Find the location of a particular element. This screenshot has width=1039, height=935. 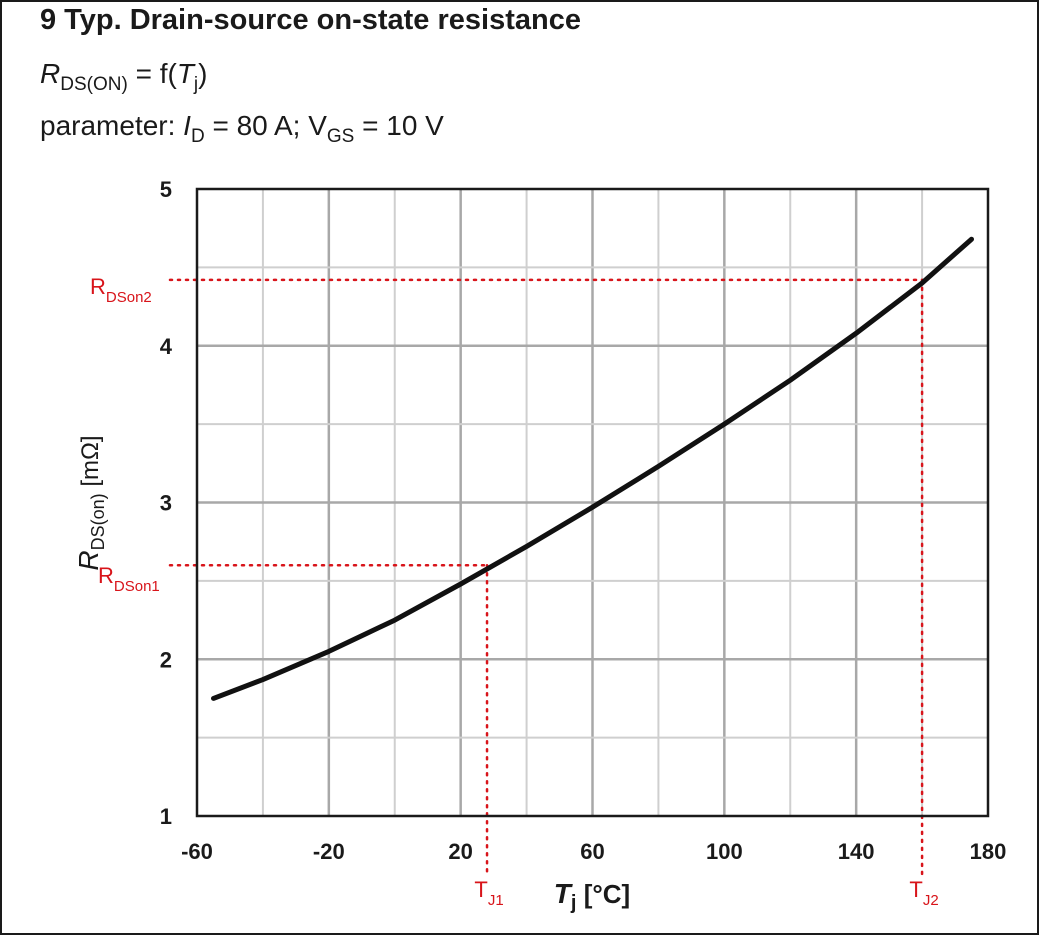

y-axis-label: RDS(on) [mΩ] is located at coordinates (90, 502).